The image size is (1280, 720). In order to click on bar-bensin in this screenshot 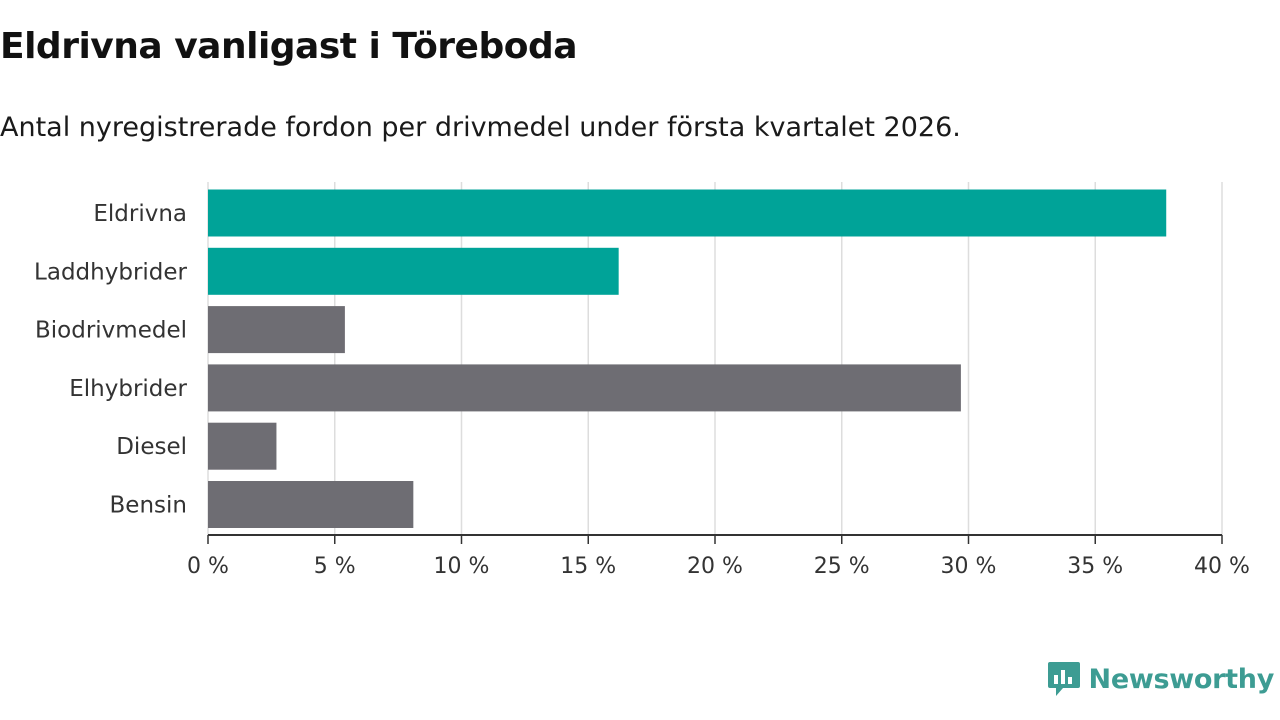, I will do `click(311, 504)`.